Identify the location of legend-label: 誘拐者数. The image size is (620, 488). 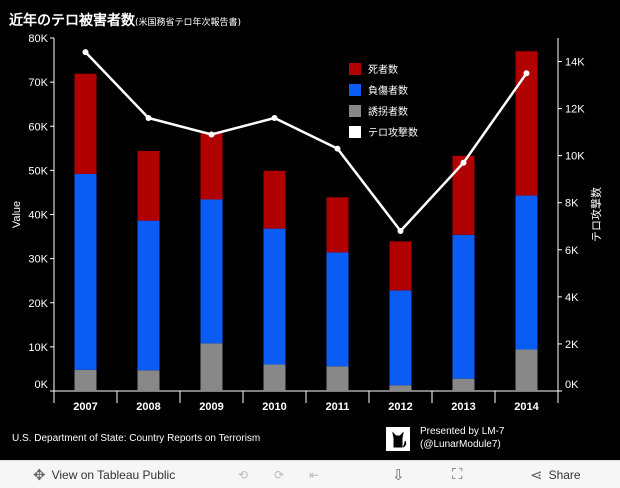
(388, 111).